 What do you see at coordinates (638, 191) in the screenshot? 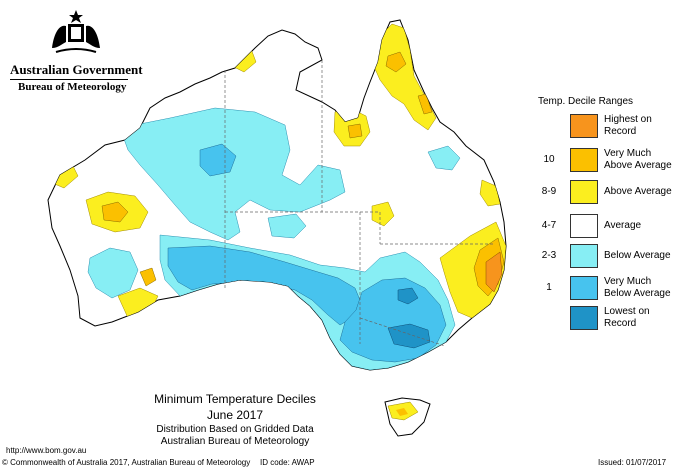
I see `legend-label: Above Average` at bounding box center [638, 191].